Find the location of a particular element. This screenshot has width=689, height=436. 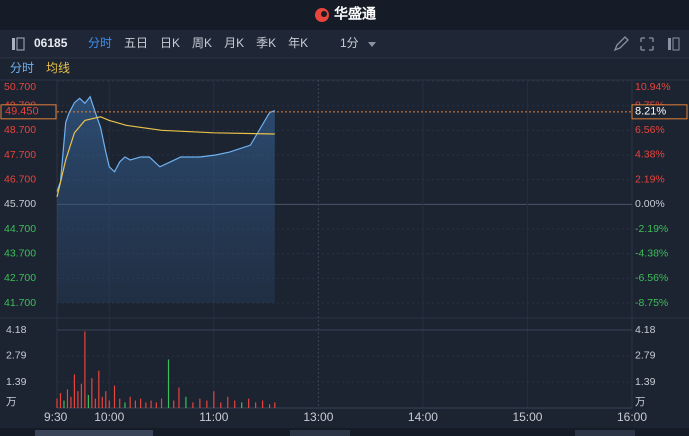

y-tick-label: 48.700 is located at coordinates (20, 130).